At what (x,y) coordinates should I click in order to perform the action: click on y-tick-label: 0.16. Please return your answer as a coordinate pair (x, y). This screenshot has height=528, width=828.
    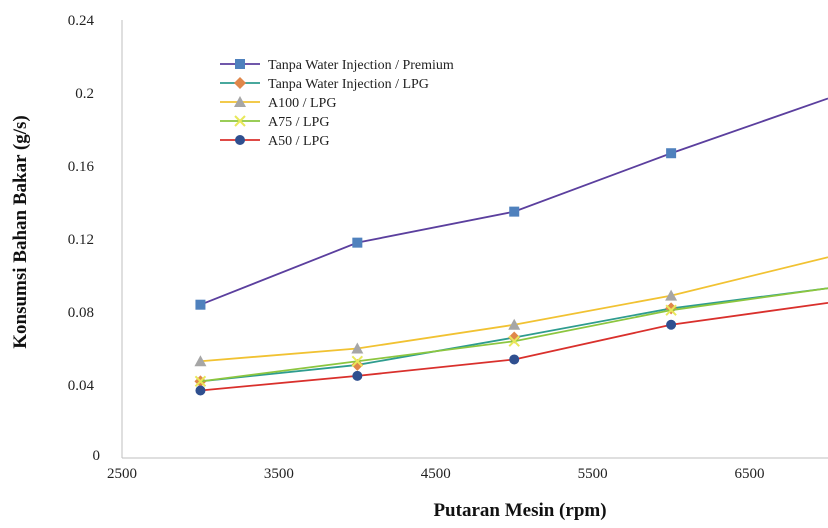
    Looking at the image, I should click on (81, 167).